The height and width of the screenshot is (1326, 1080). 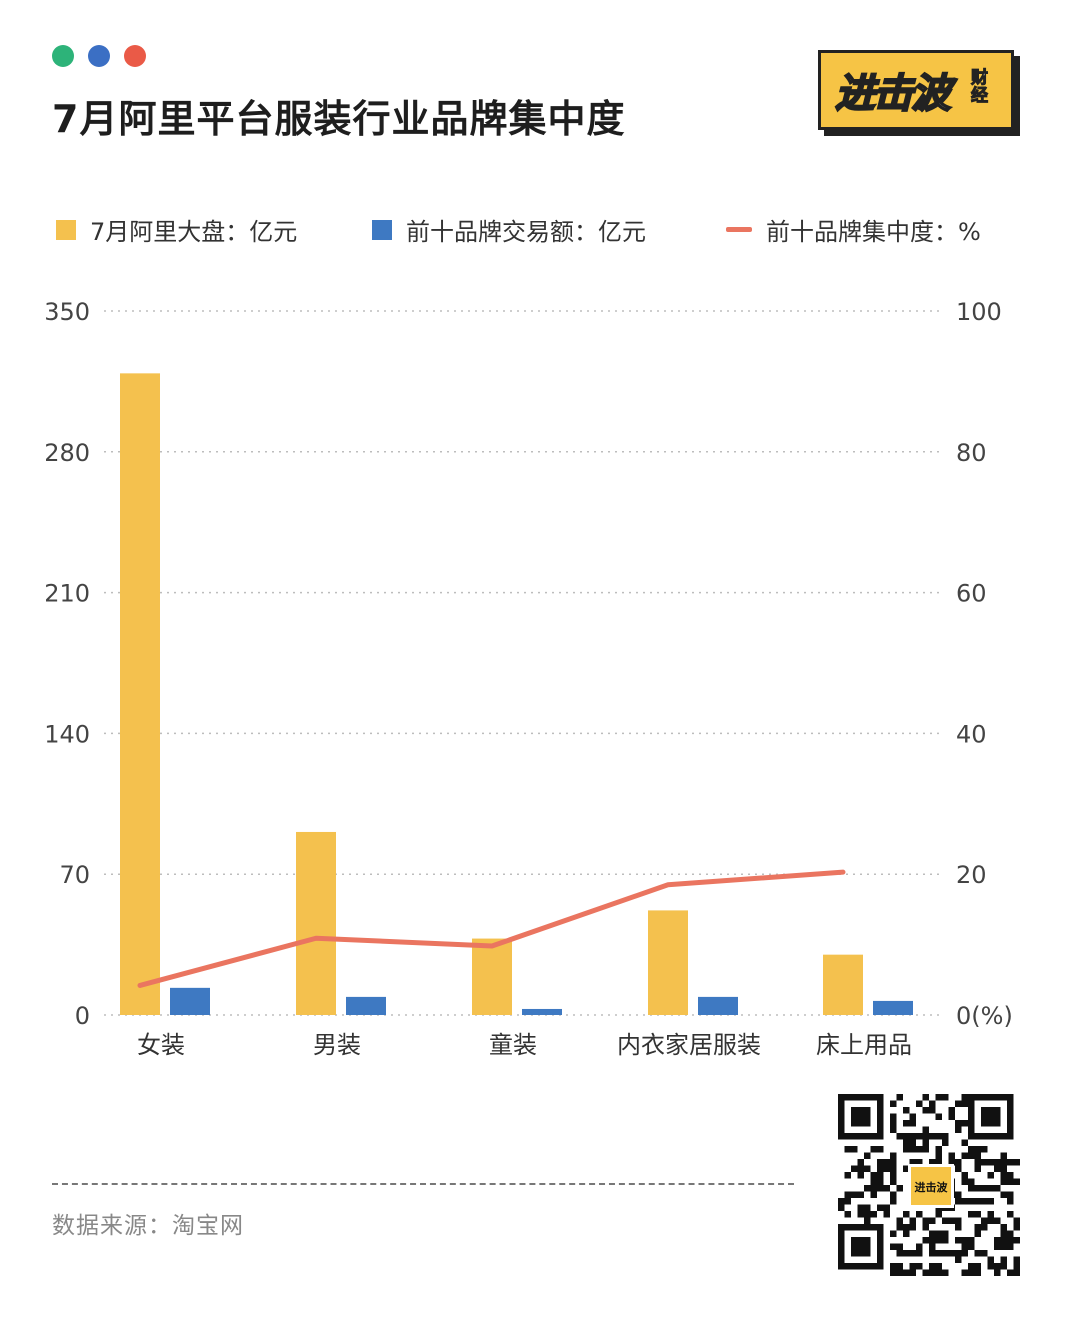 I want to click on logo-text: 进击波, so click(x=893, y=94).